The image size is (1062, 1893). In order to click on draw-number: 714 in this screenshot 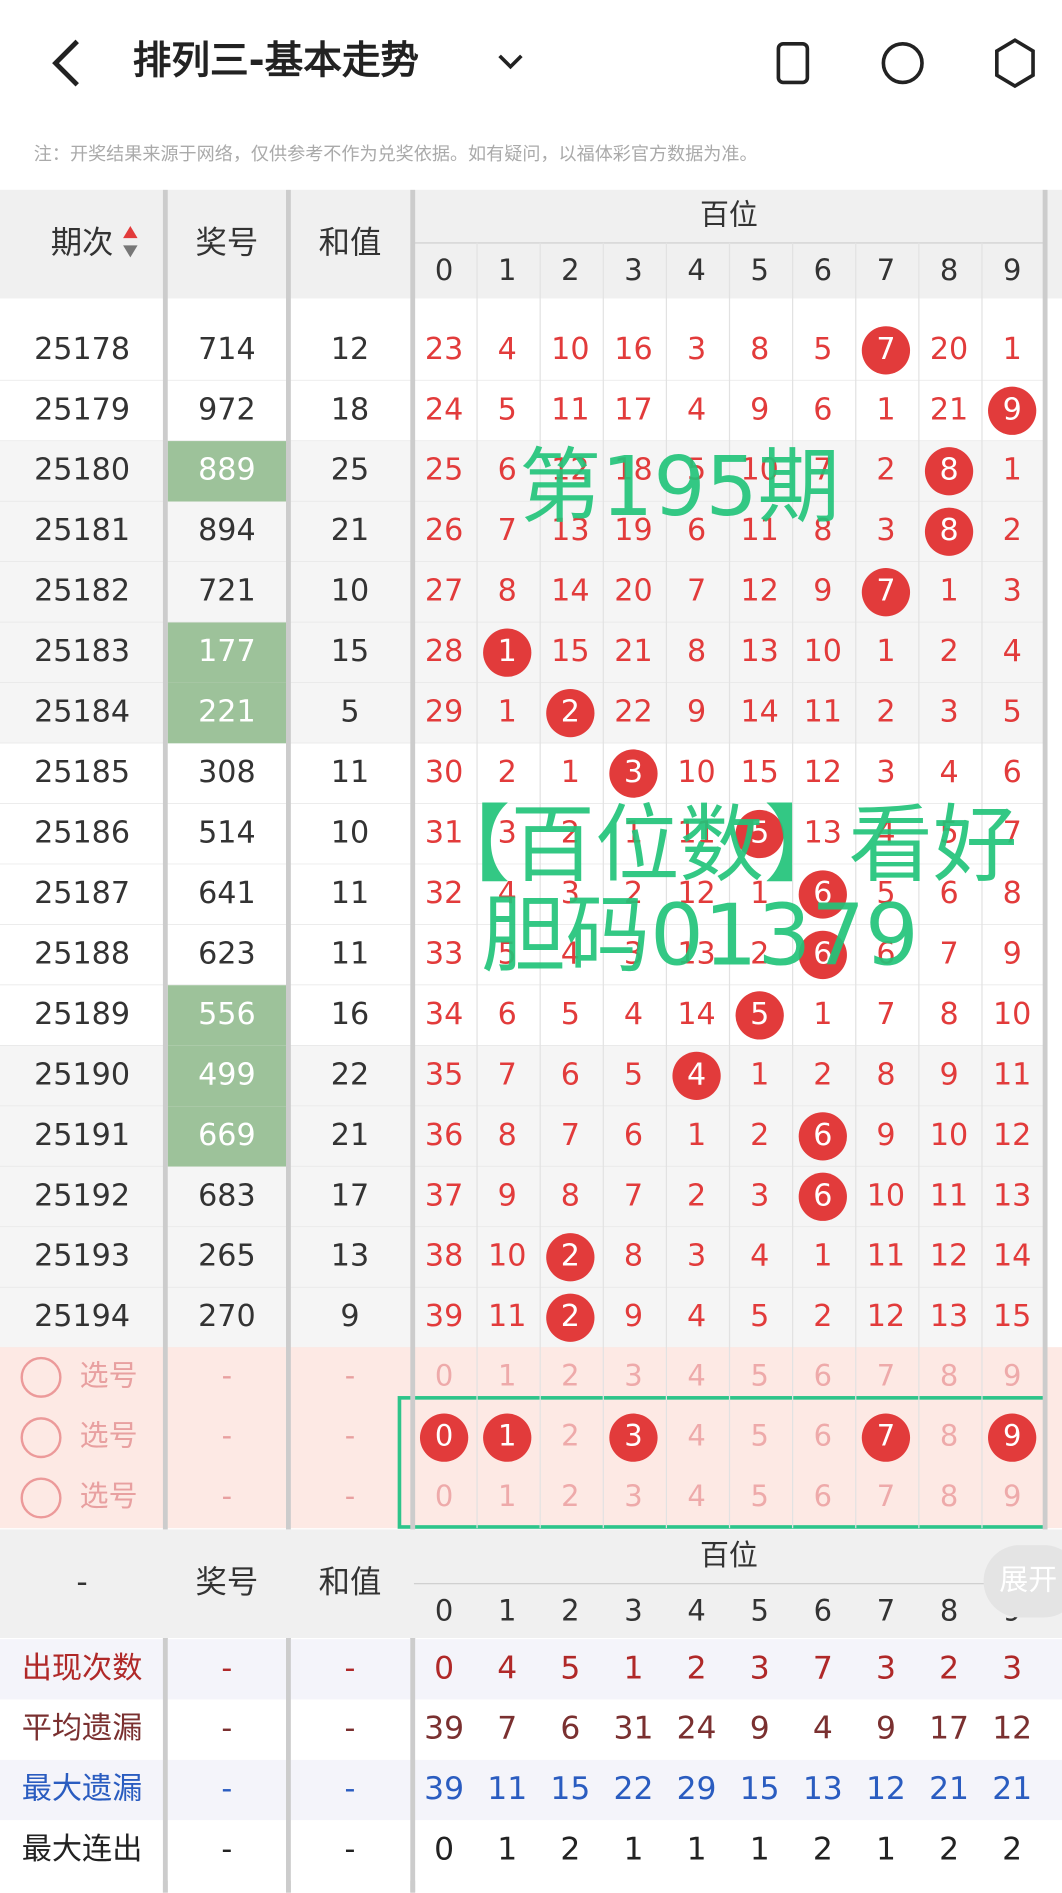, I will do `click(227, 349)`.